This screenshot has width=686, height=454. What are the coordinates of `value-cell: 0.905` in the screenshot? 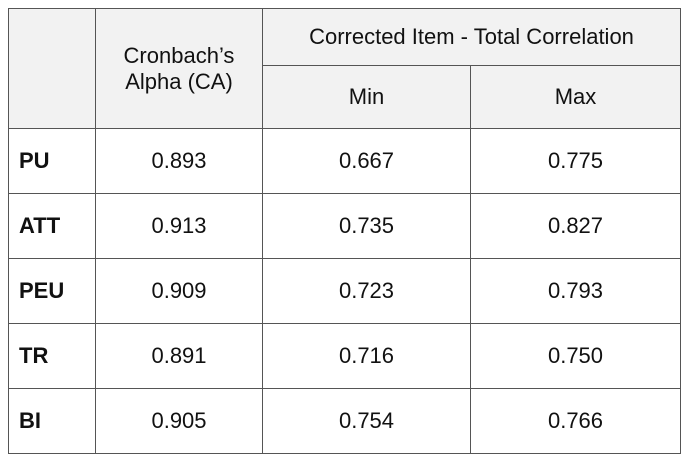 It's located at (179, 421).